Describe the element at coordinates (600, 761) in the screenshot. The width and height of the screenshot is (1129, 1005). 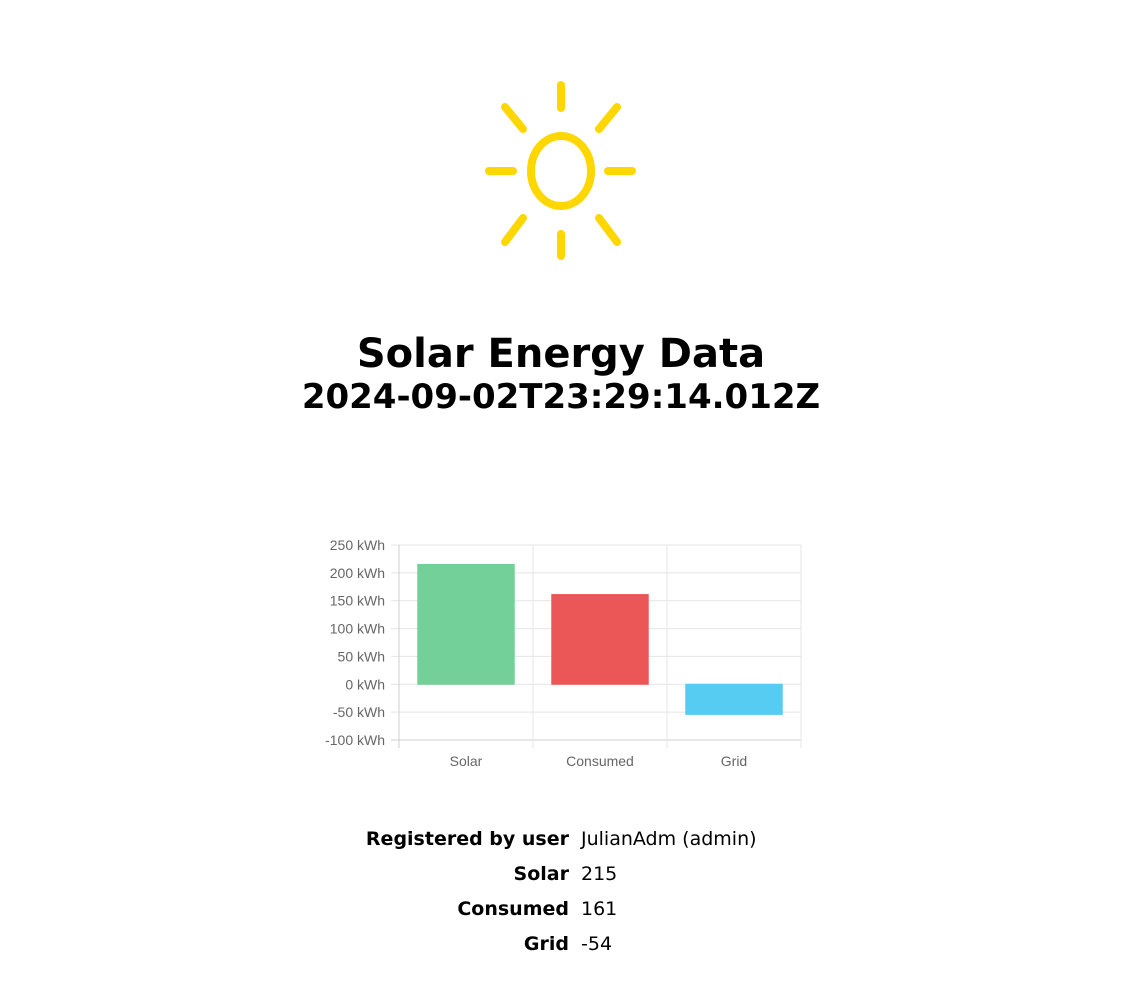
I see `x-tick-label: Consumed` at that location.